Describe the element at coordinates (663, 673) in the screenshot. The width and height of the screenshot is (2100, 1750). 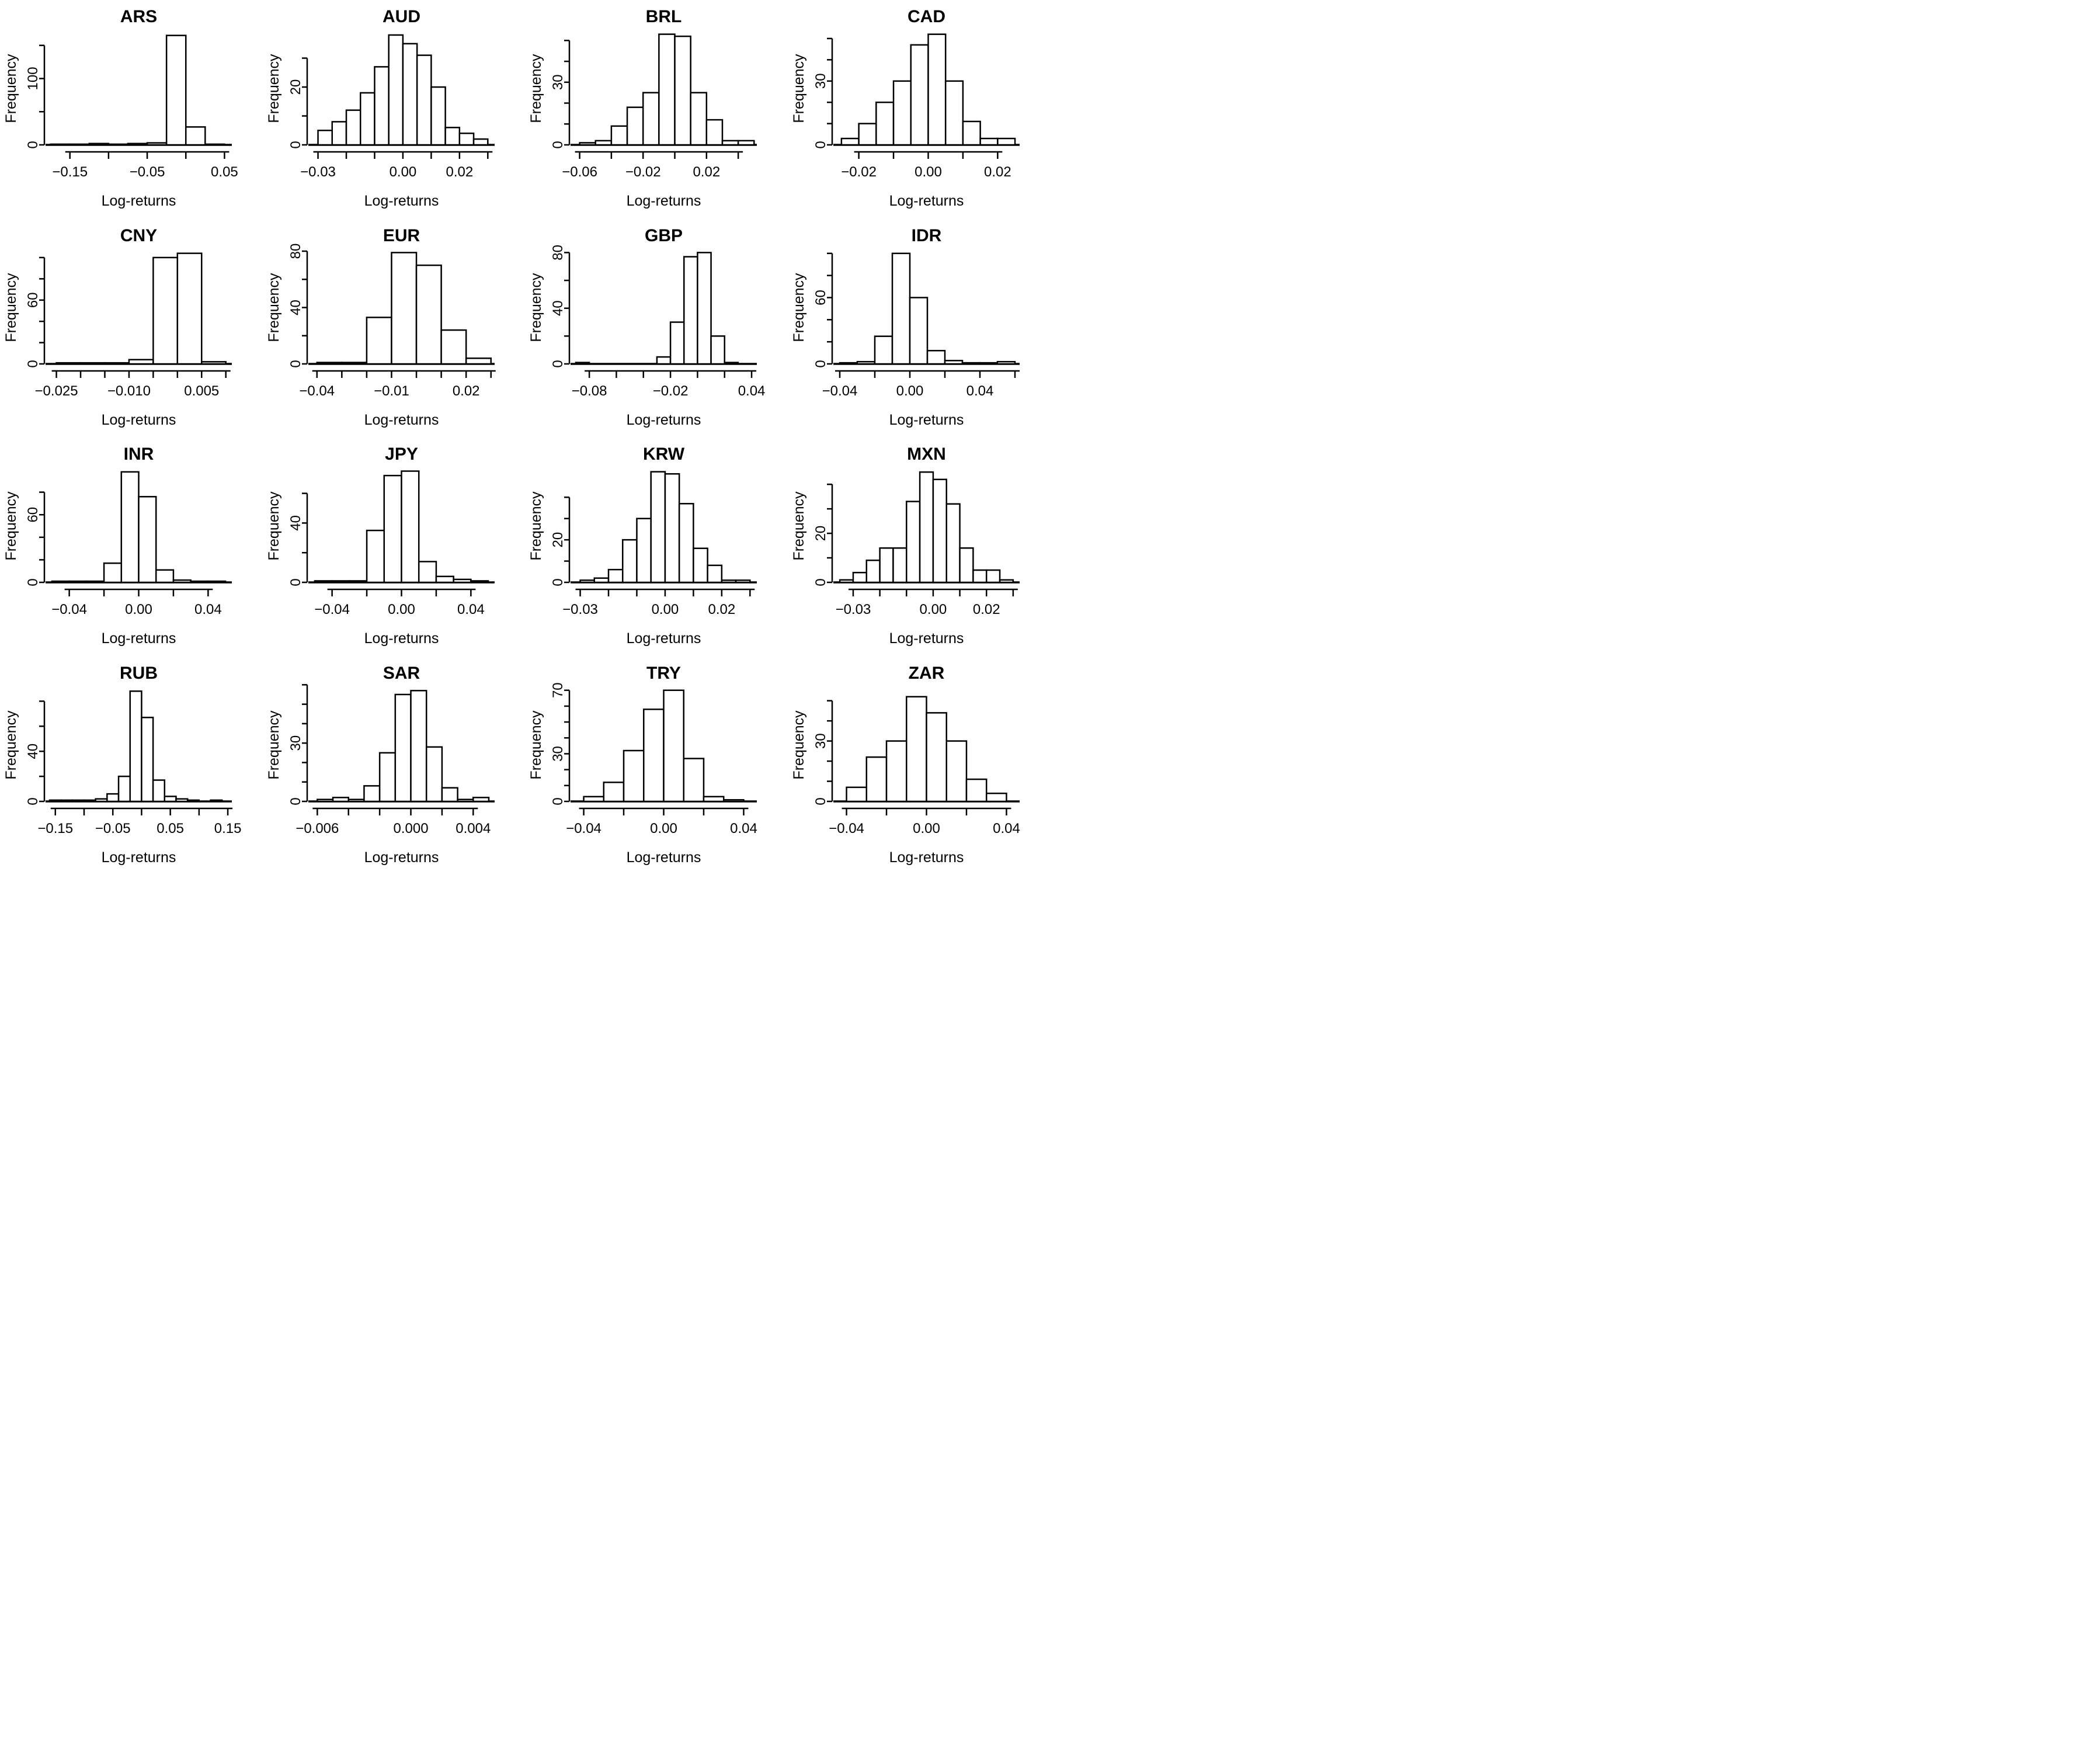
I see `plot-title: TRY` at that location.